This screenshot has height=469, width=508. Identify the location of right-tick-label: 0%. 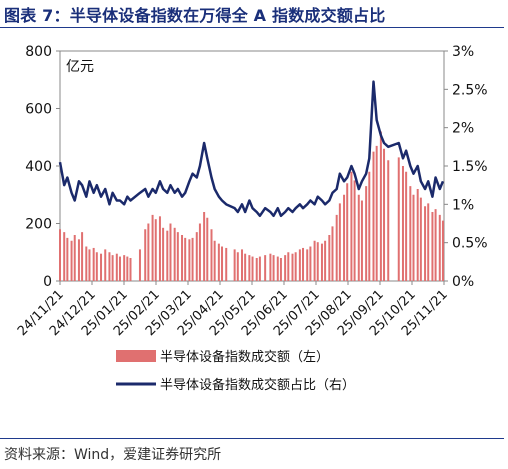
(463, 282).